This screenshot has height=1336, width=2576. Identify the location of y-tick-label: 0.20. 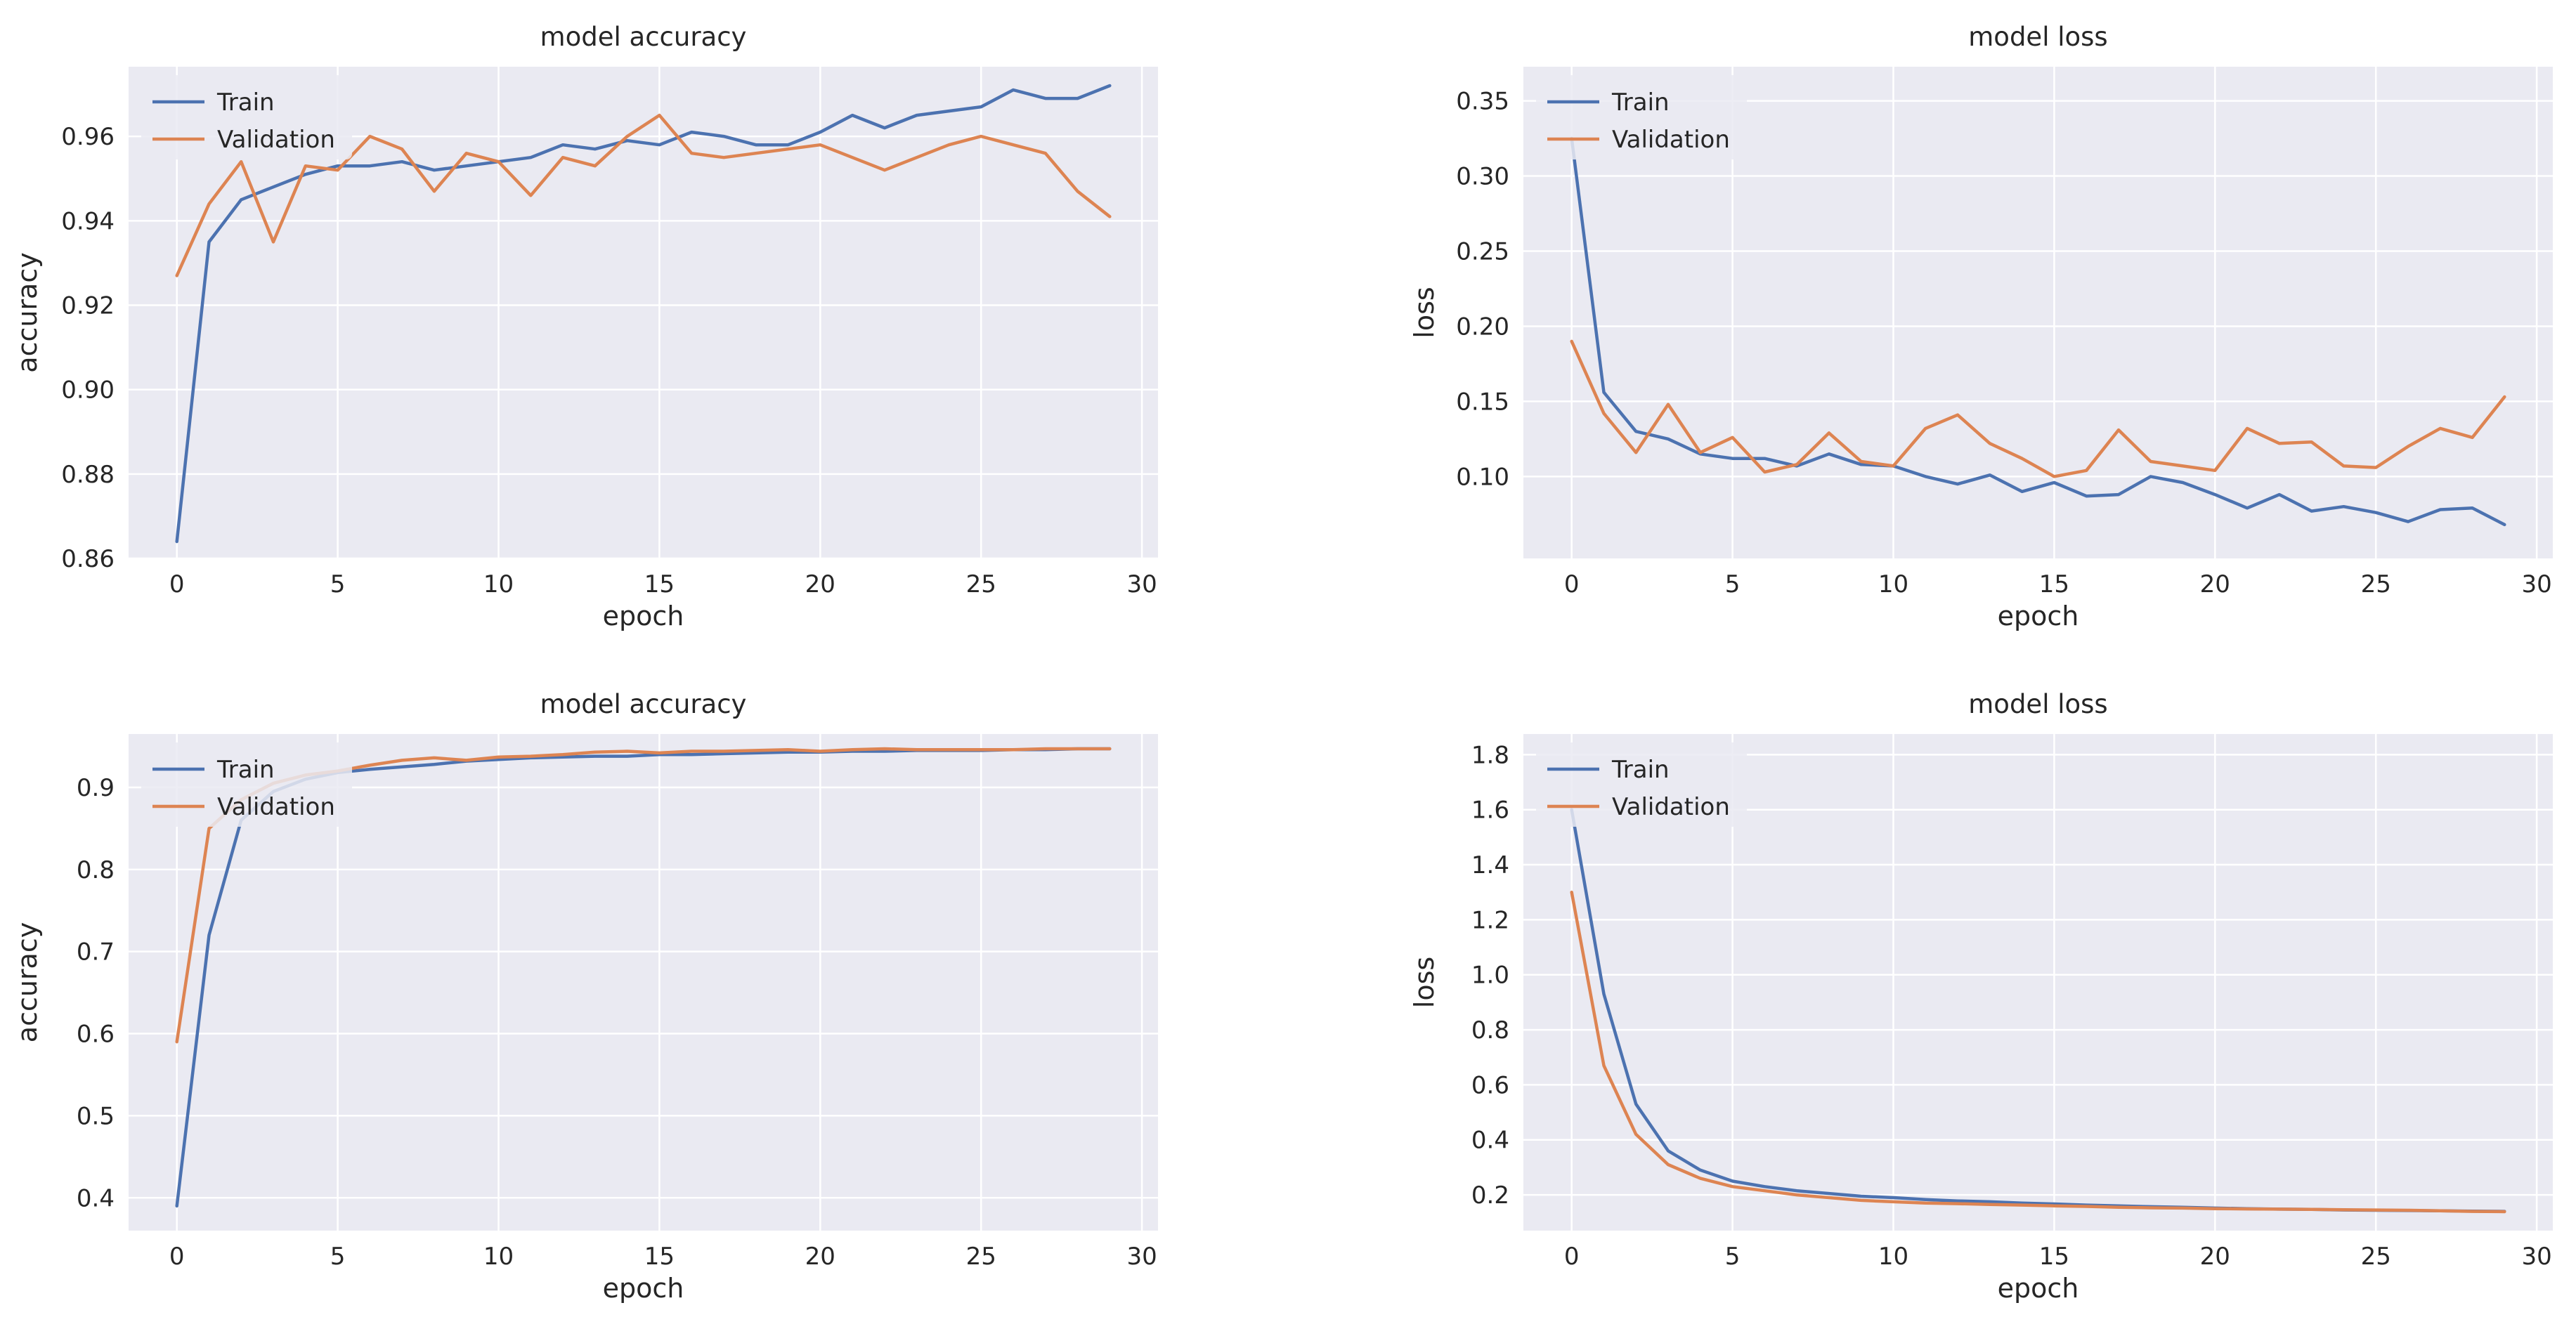
(1482, 327).